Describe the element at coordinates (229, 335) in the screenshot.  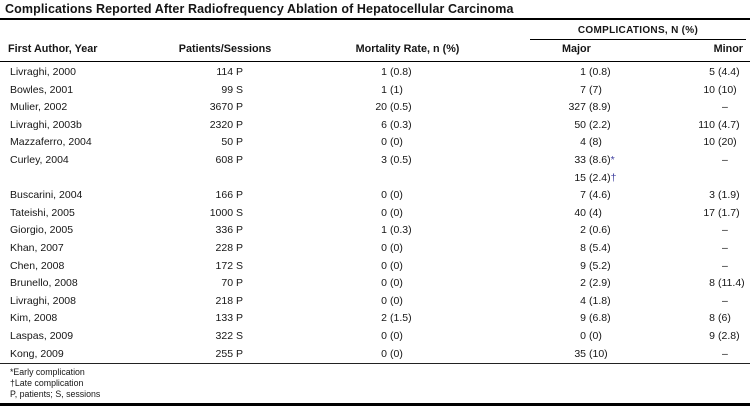
I see `cell-patients: 322 S` at that location.